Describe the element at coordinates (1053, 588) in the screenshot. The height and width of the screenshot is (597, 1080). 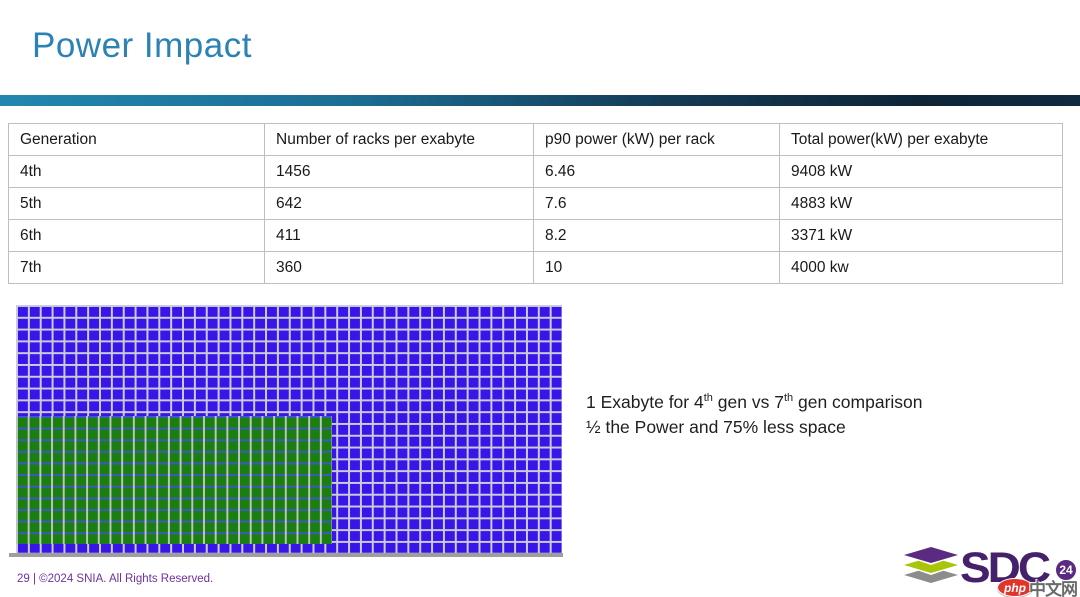
I see `watermark-cn-text: 中文网` at that location.